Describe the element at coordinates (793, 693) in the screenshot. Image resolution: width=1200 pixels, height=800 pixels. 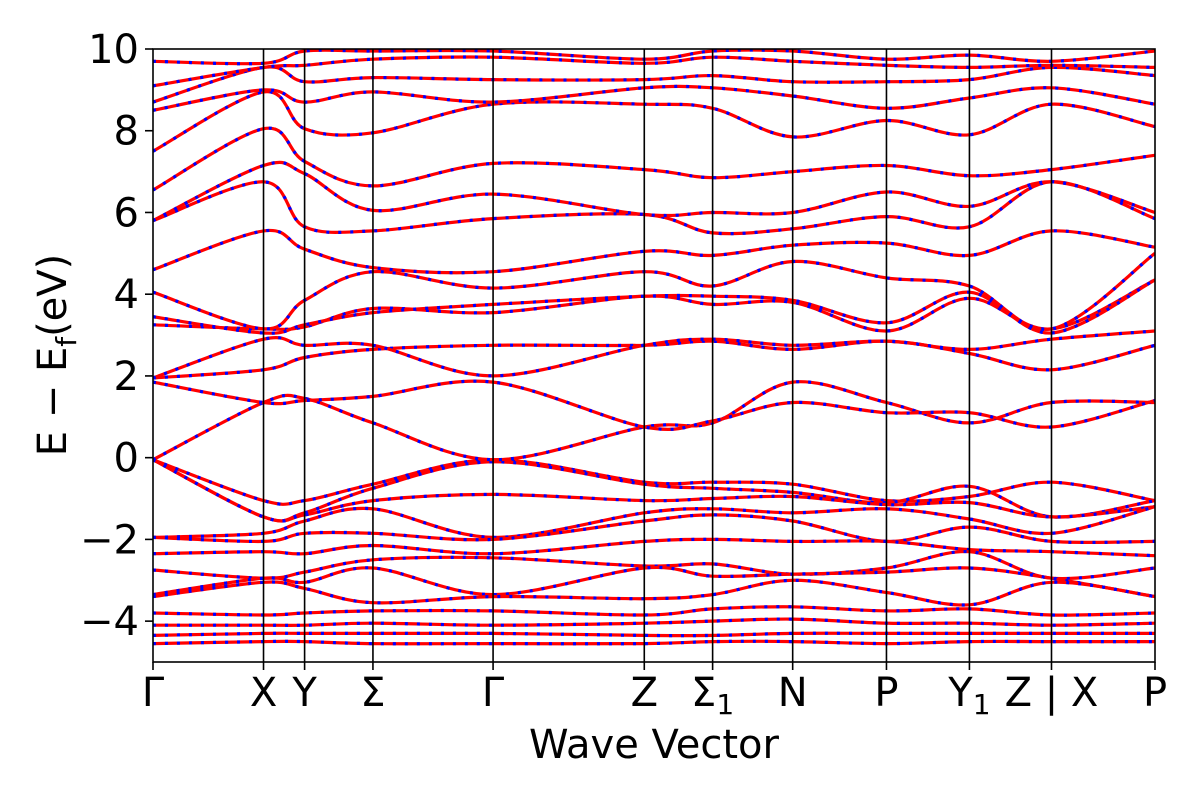
I see `x-tick-label-7: N` at that location.